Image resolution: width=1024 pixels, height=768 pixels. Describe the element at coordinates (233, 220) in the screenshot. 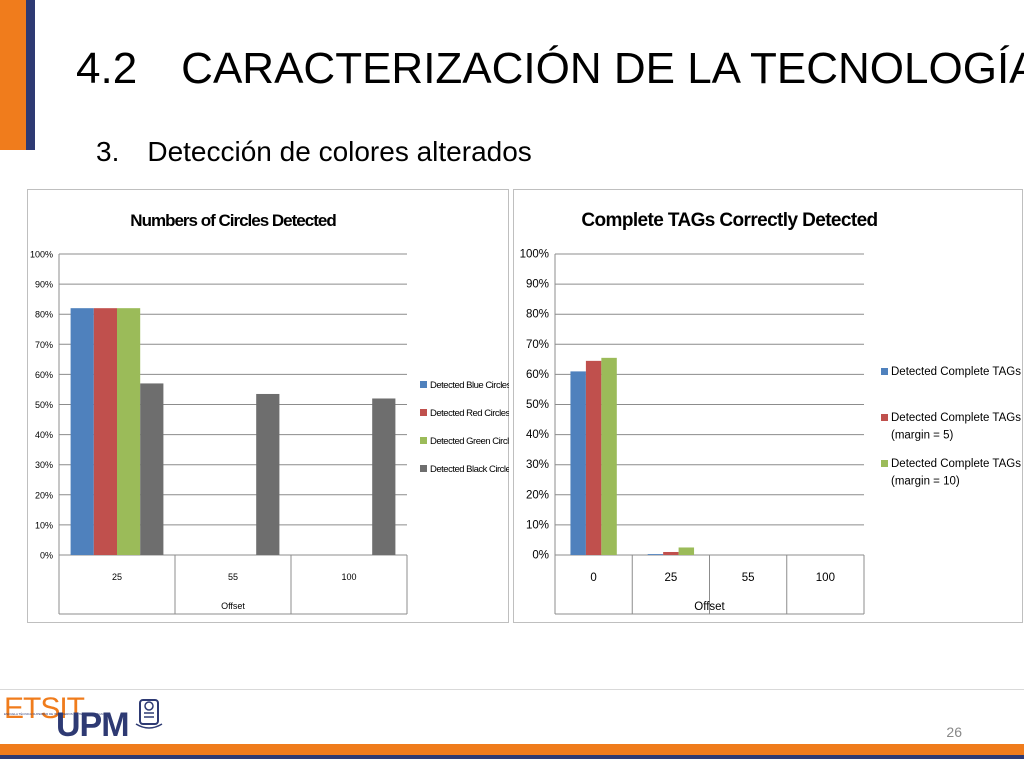

I see `chart-title: Numbers of Circles Detected` at that location.